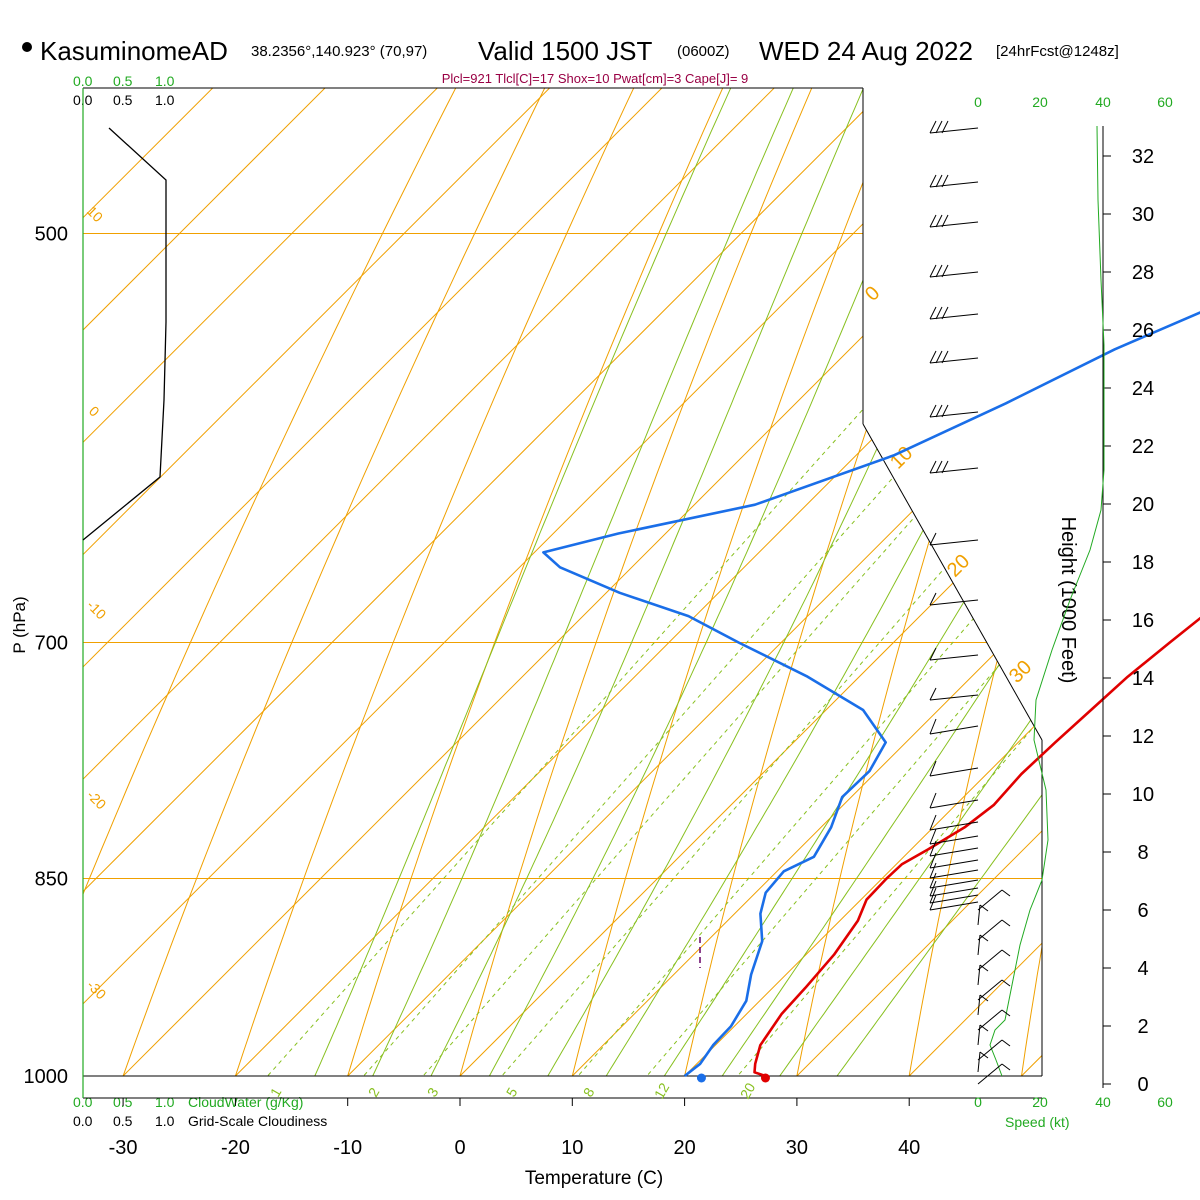 The image size is (1200, 1200). I want to click on height-tick-label: 16, so click(1143, 621).